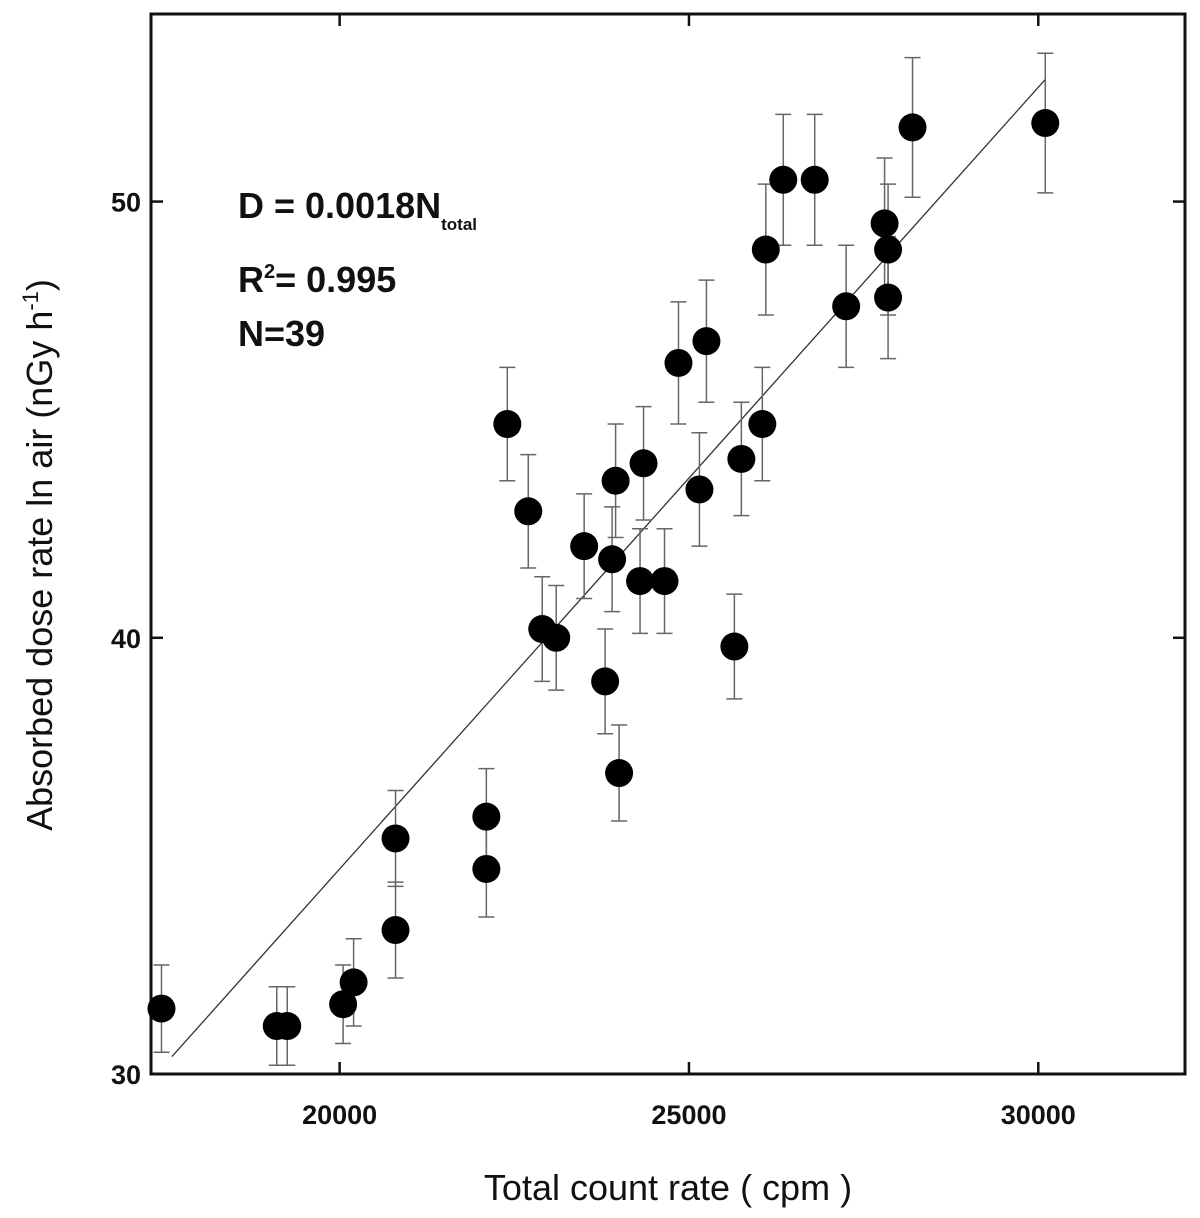  I want to click on fit-equation: D = 0.0018Ntotal, so click(357, 209).